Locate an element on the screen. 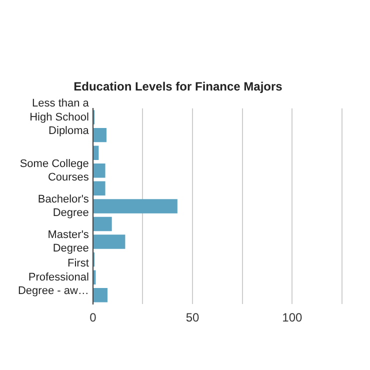 The width and height of the screenshot is (370, 370). y-tick-label: Less than a High School Diploma is located at coordinates (60, 118).